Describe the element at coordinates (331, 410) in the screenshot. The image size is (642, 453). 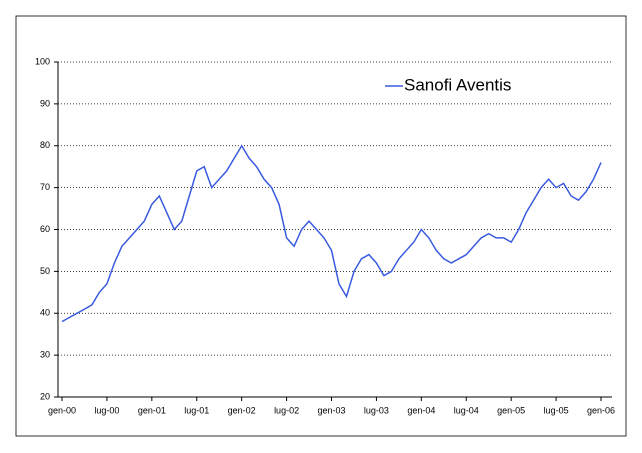
I see `x-tick-label: gen-03` at that location.